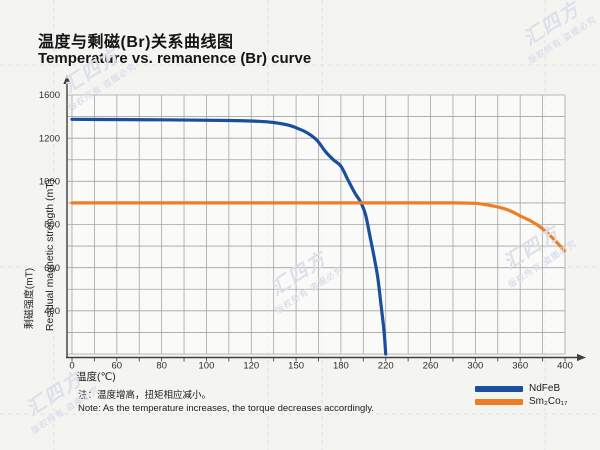  Describe the element at coordinates (145, 395) in the screenshot. I see `footnote-zh: 注：温度增高，扭矩相应减小。` at that location.